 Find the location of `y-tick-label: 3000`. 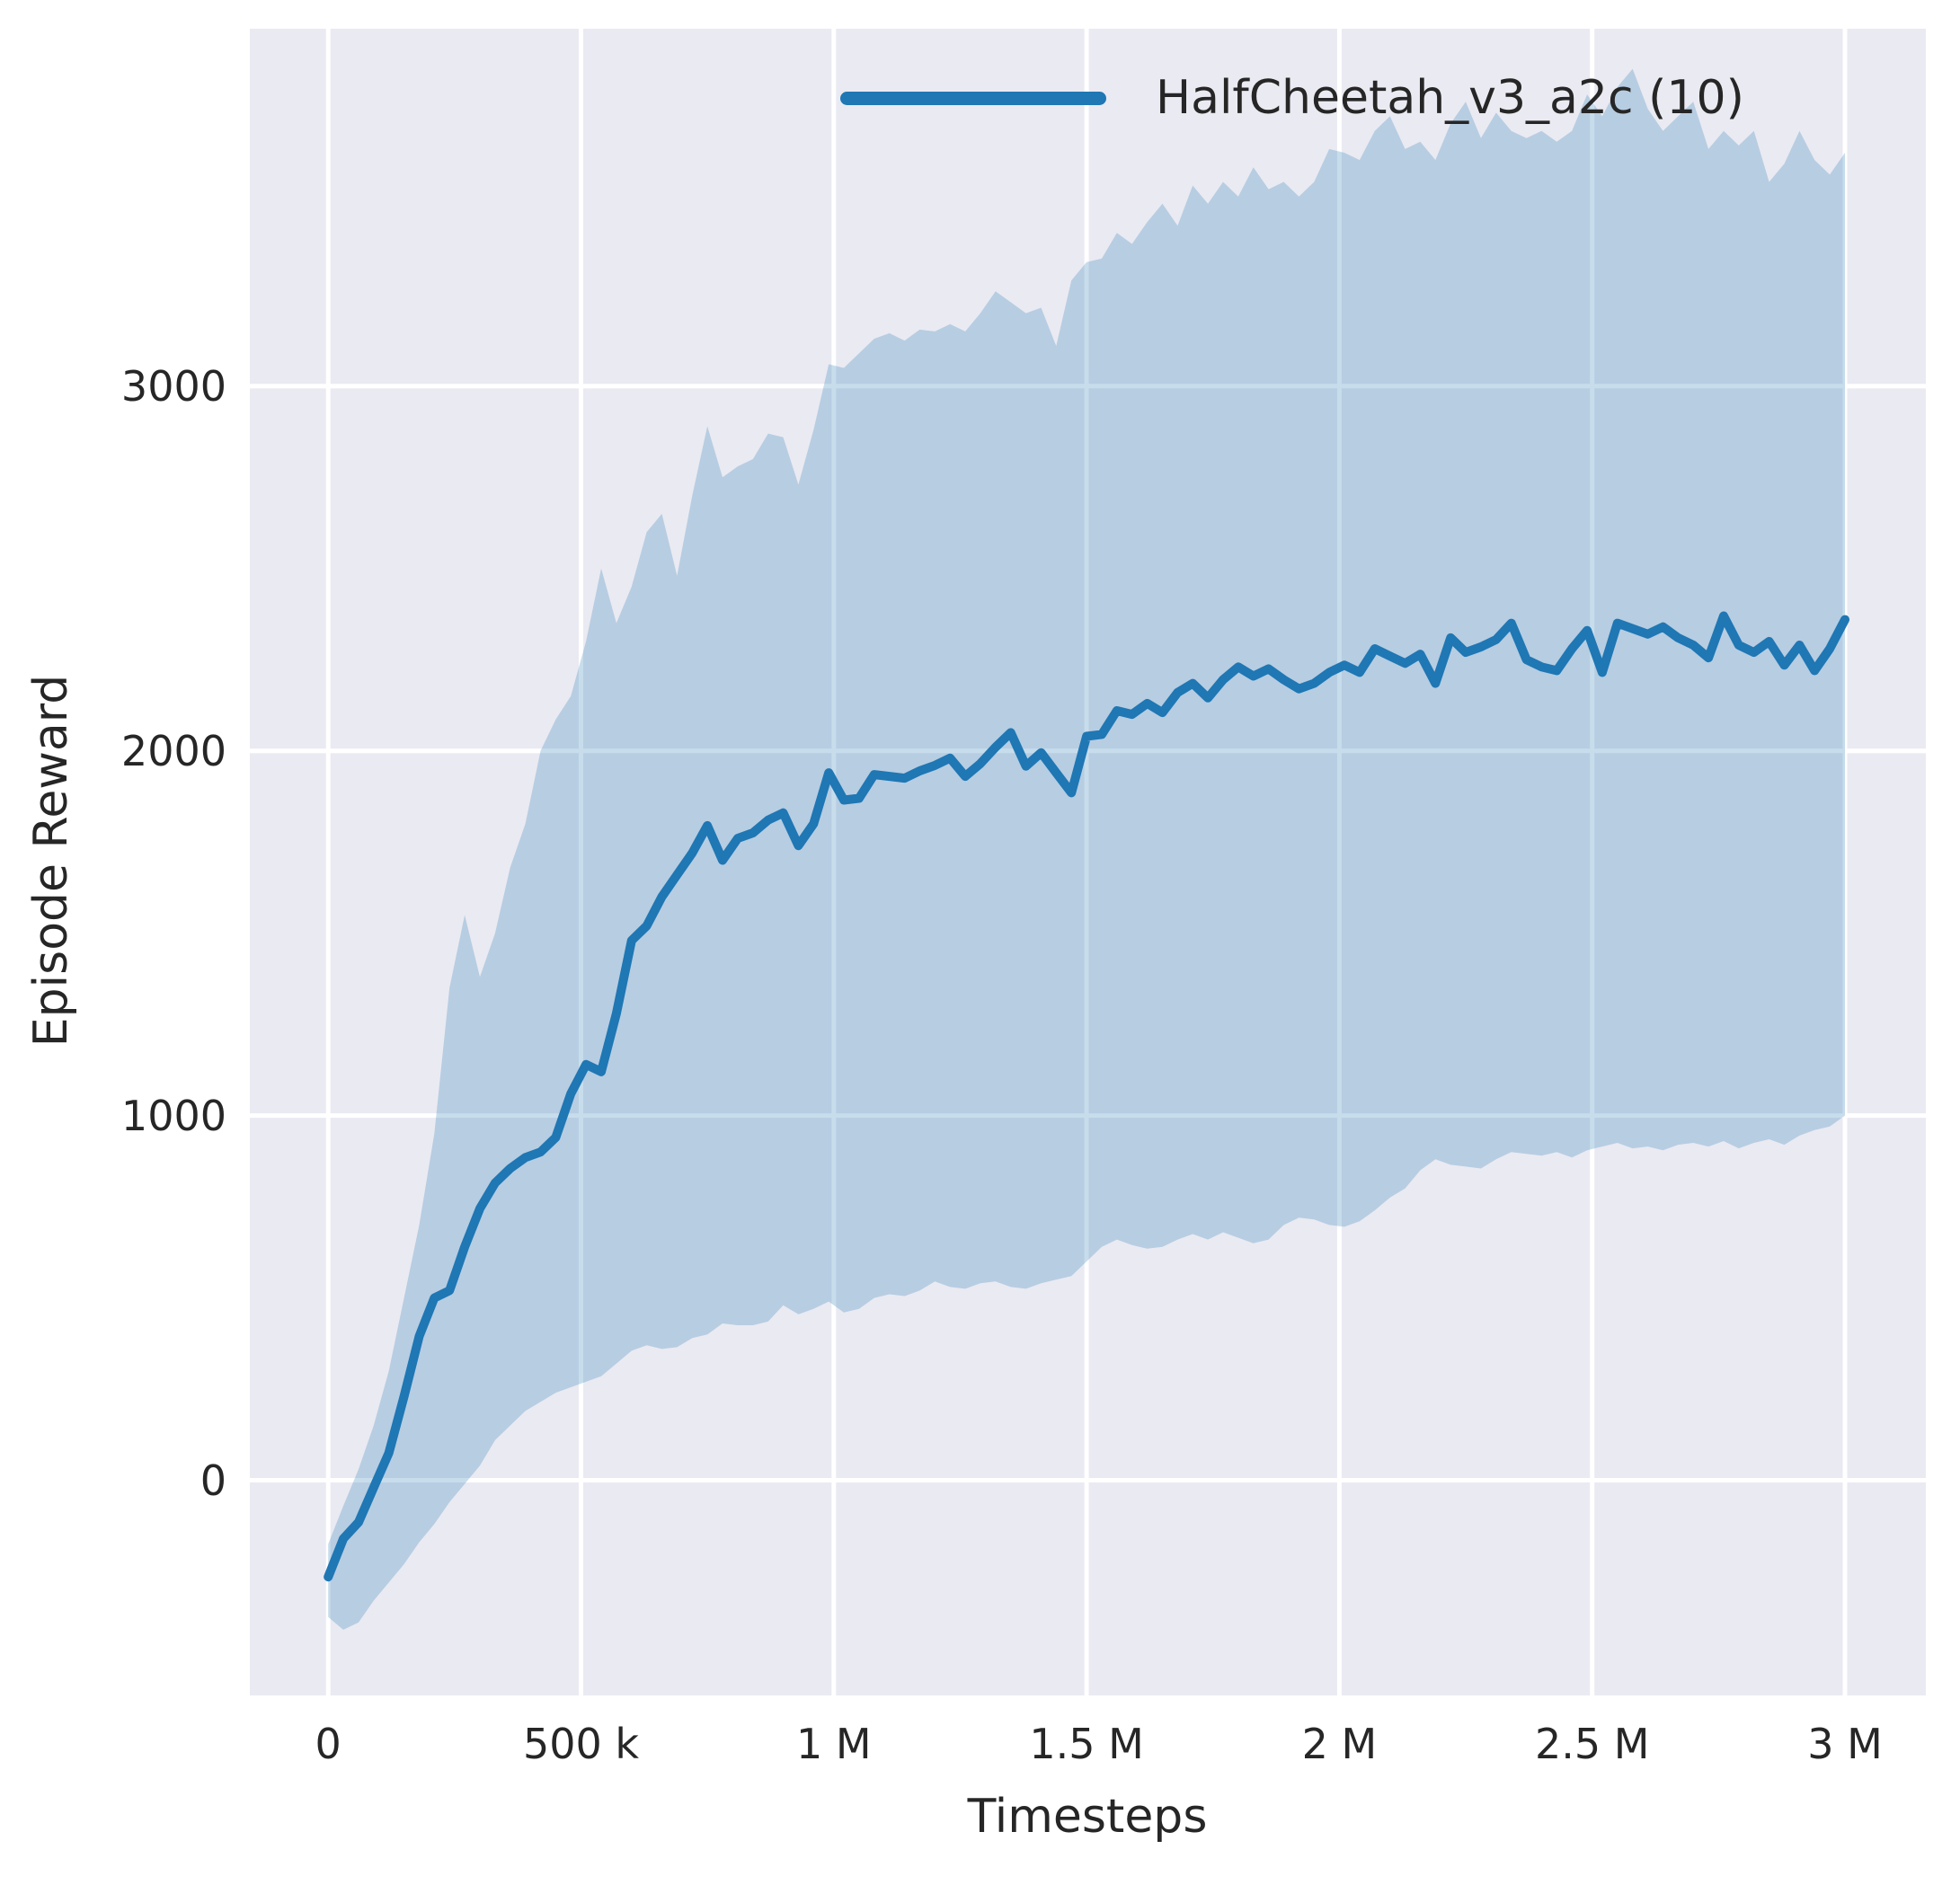

y-tick-label: 3000 is located at coordinates (173, 386).